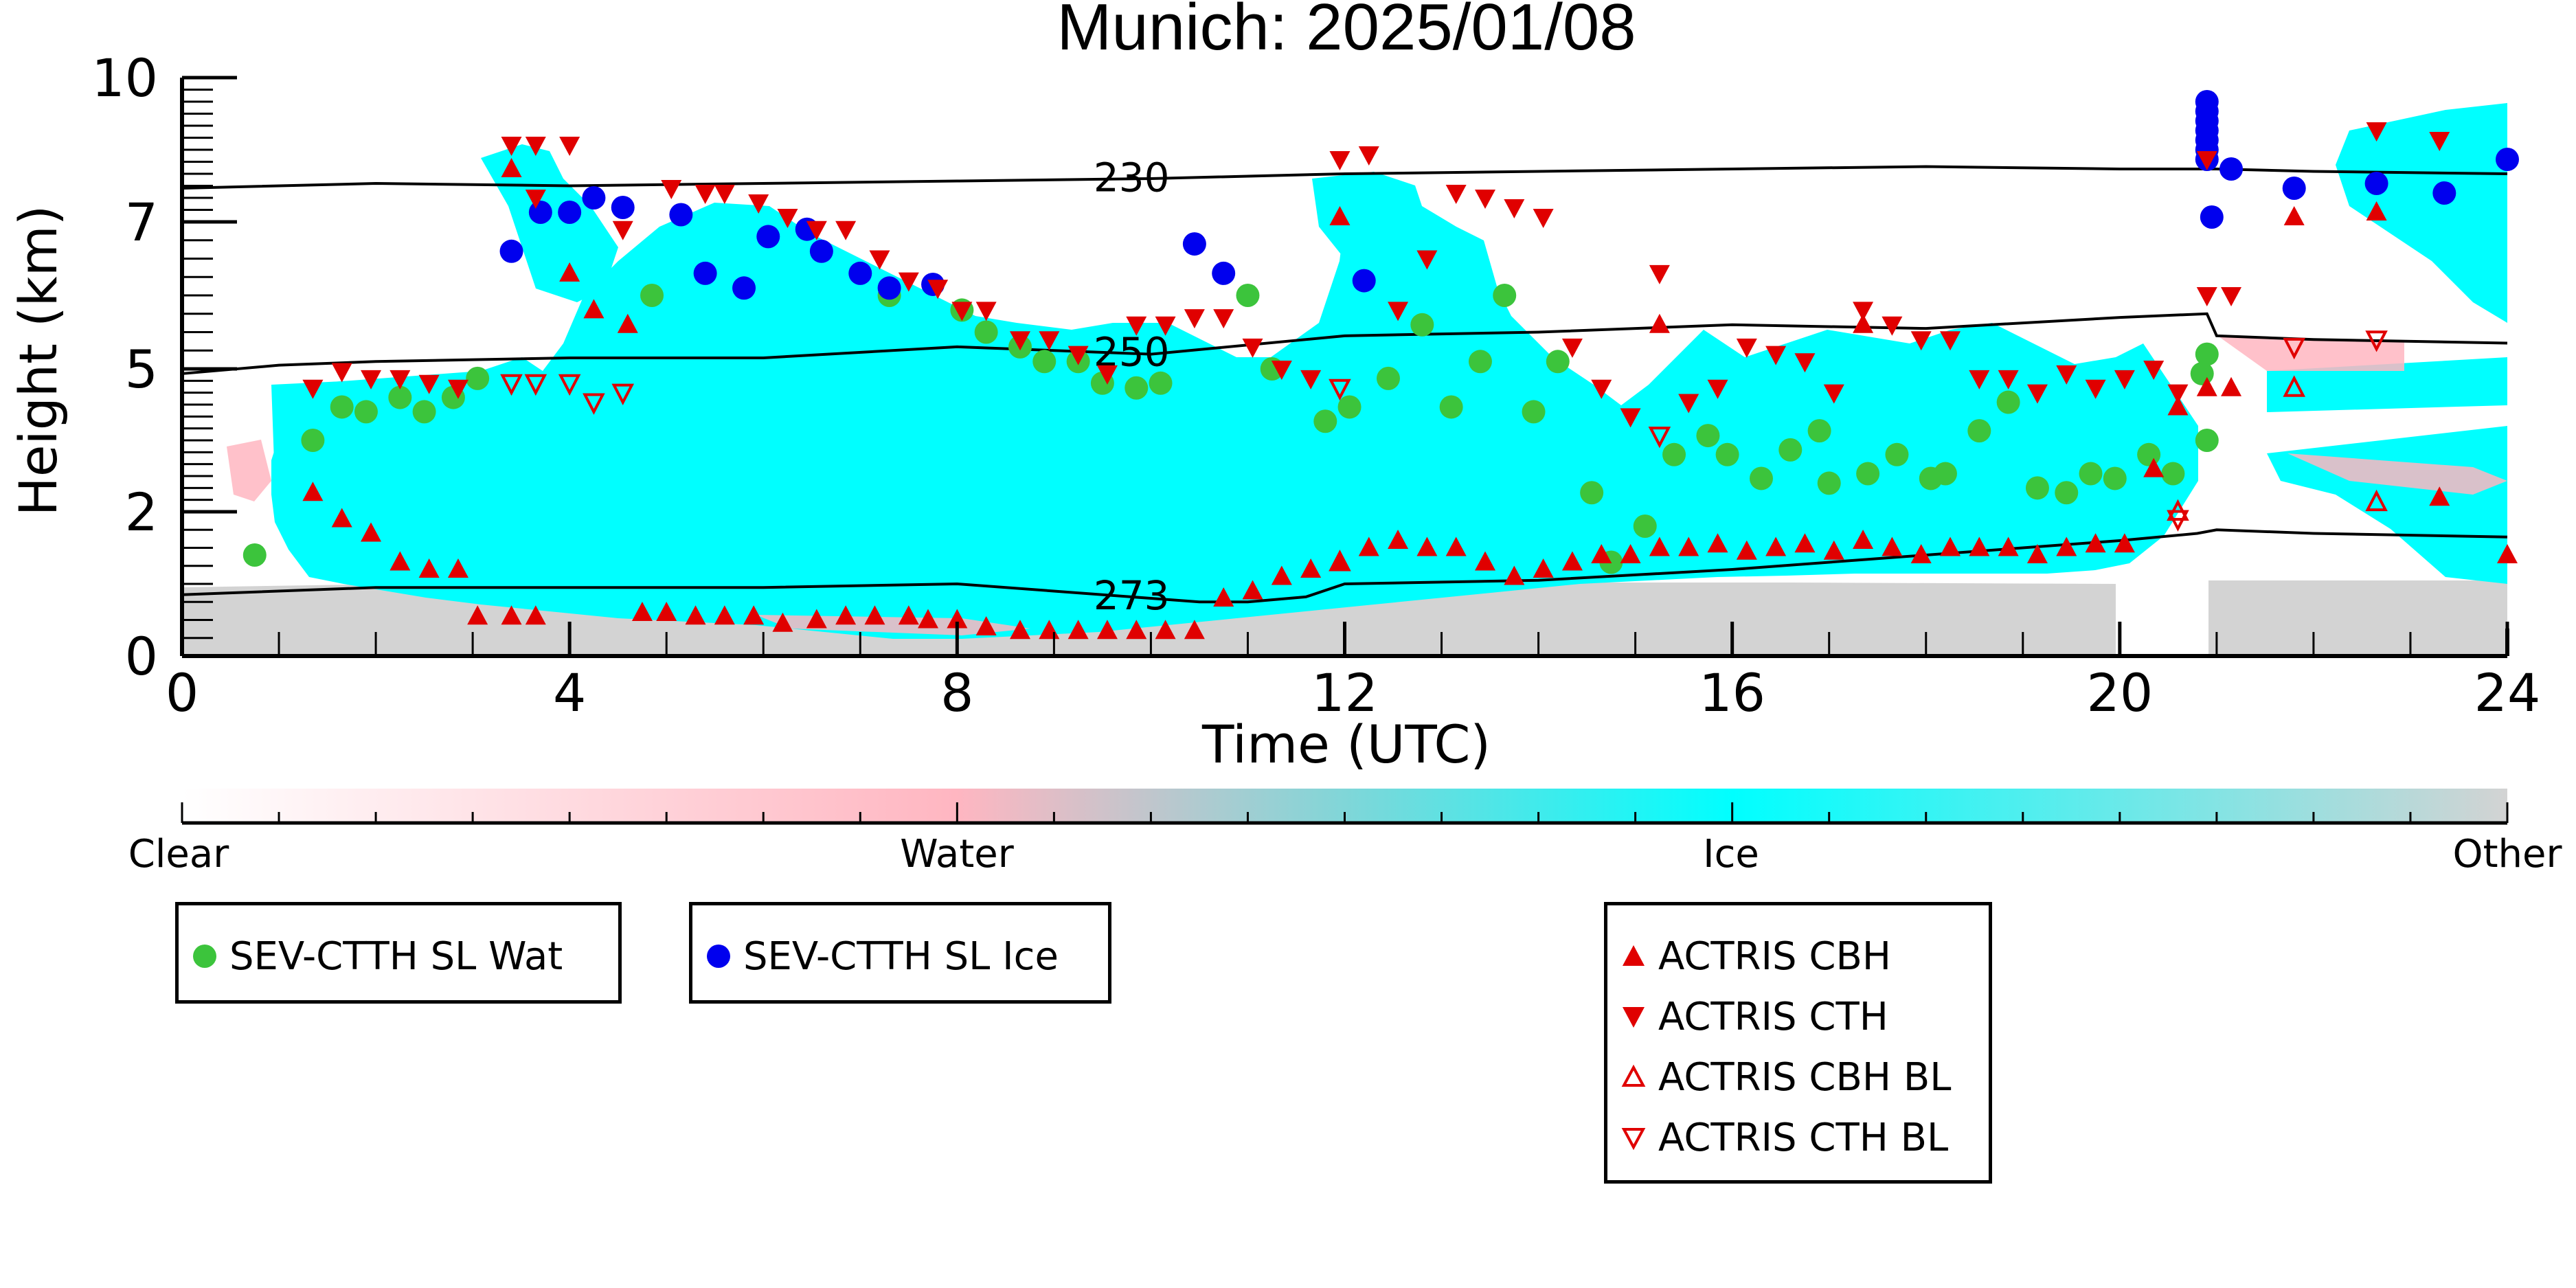 Image resolution: width=2576 pixels, height=1288 pixels. I want to click on point-actris-cbh-bl, so click(2376, 500).